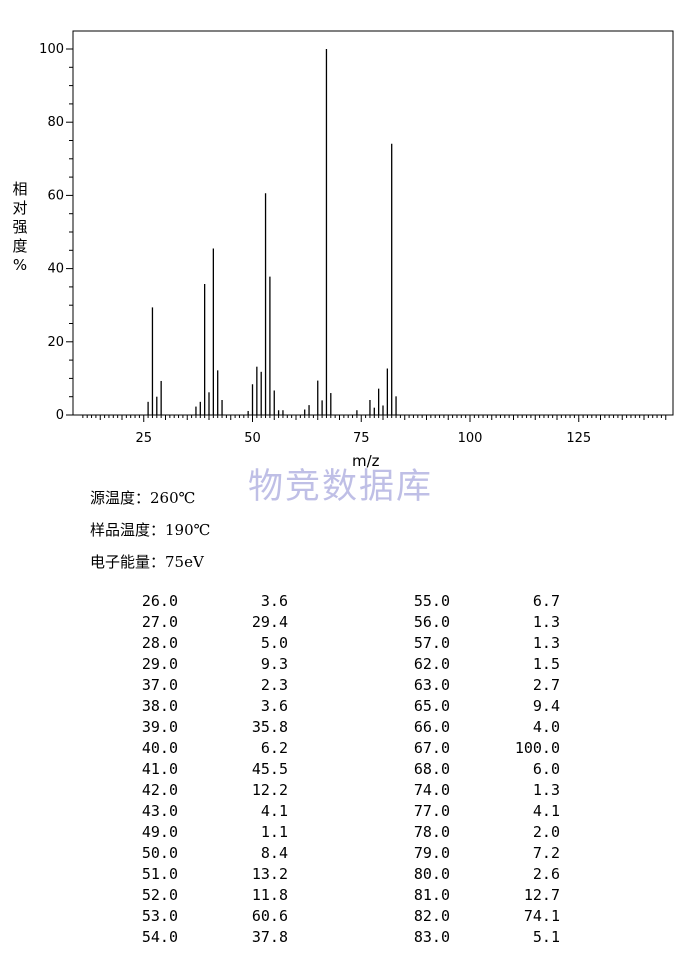  What do you see at coordinates (348, 832) in the screenshot?
I see `peak-table-row: 49.0 1.1 78.0 2.0` at bounding box center [348, 832].